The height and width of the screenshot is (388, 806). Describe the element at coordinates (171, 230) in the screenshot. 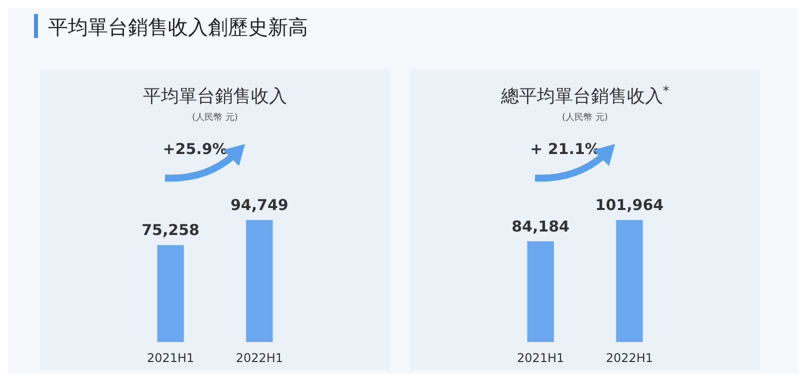

I see `data-label: 75,258` at that location.